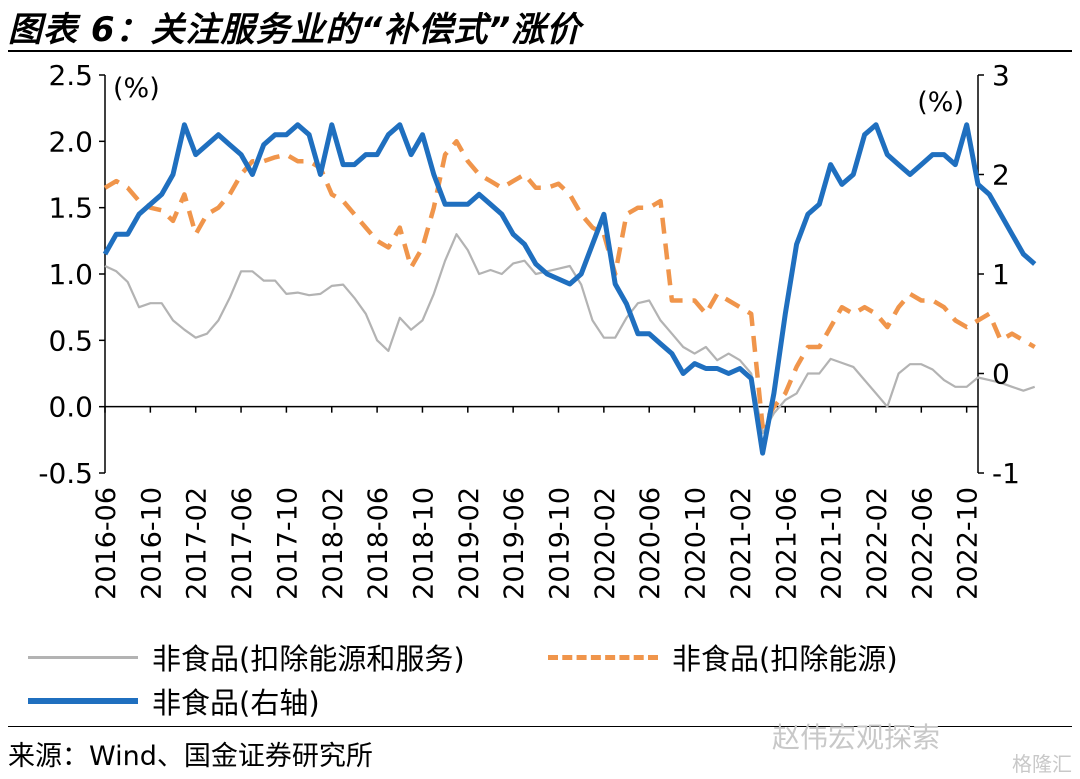 The width and height of the screenshot is (1080, 779). I want to click on x-tick-label: 2020-10, so click(696, 543).